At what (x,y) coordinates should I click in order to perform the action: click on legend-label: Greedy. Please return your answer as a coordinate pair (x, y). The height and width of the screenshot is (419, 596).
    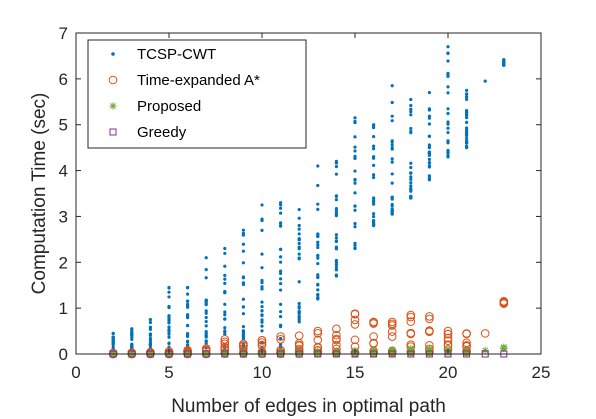
    Looking at the image, I should click on (162, 132).